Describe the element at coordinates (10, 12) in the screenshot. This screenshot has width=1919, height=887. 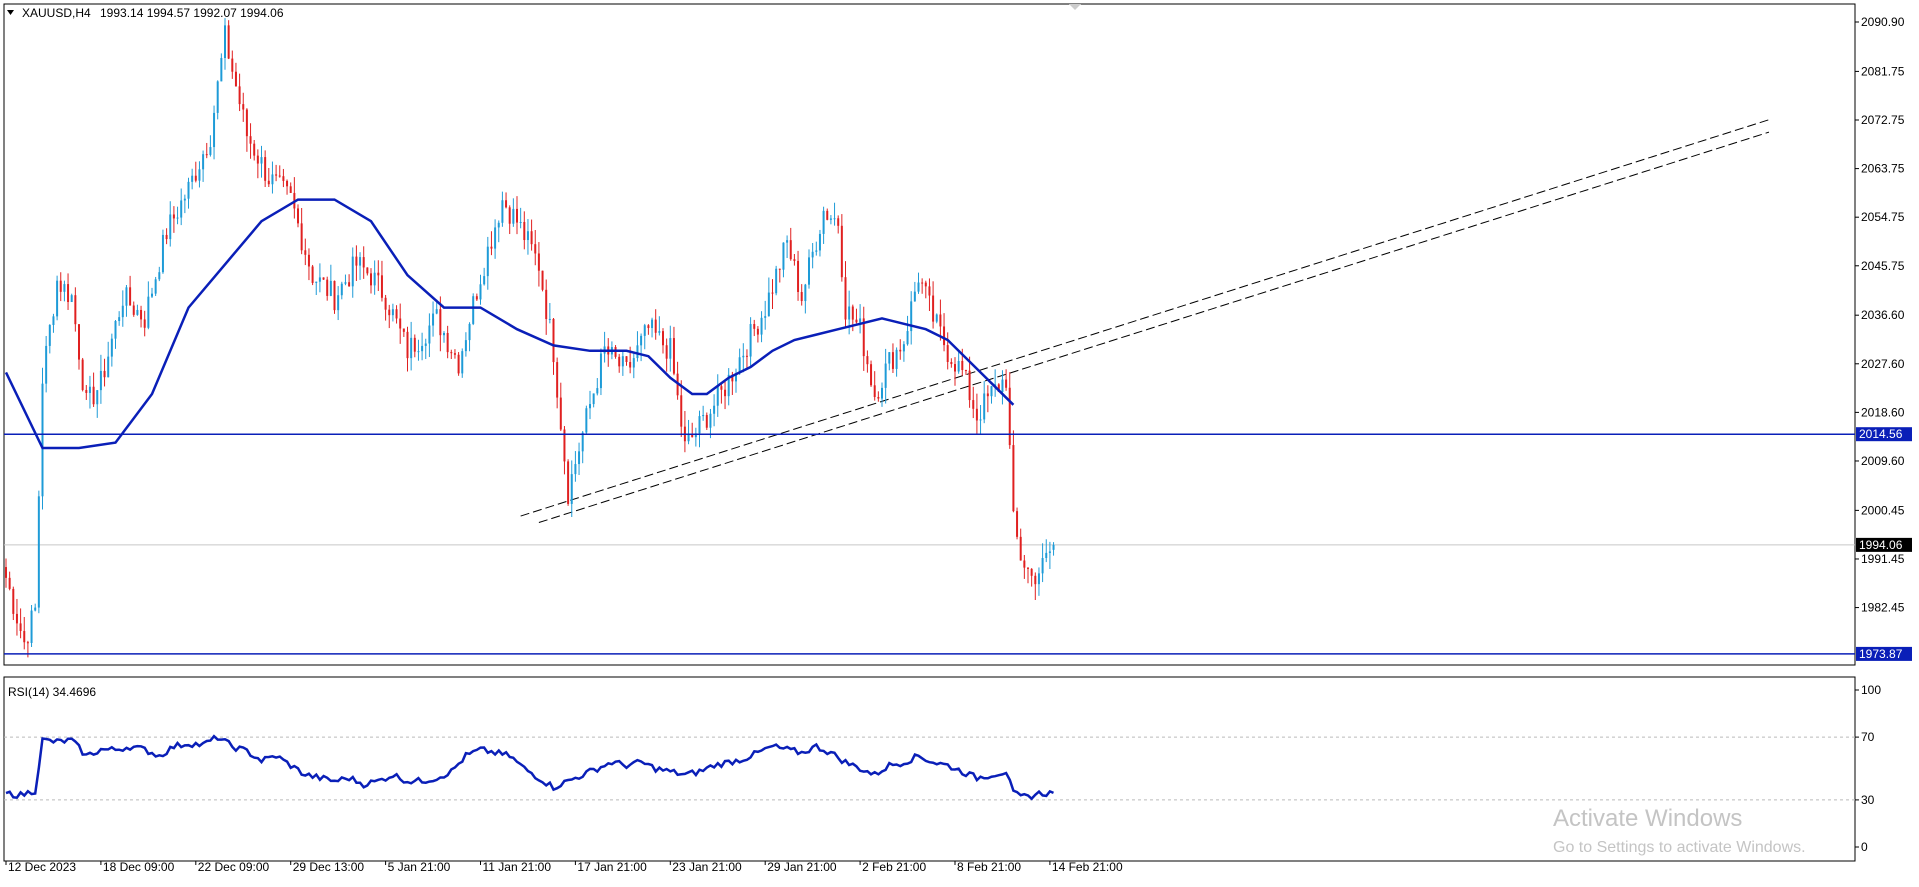
I see `chart-menu-triangle-icon` at that location.